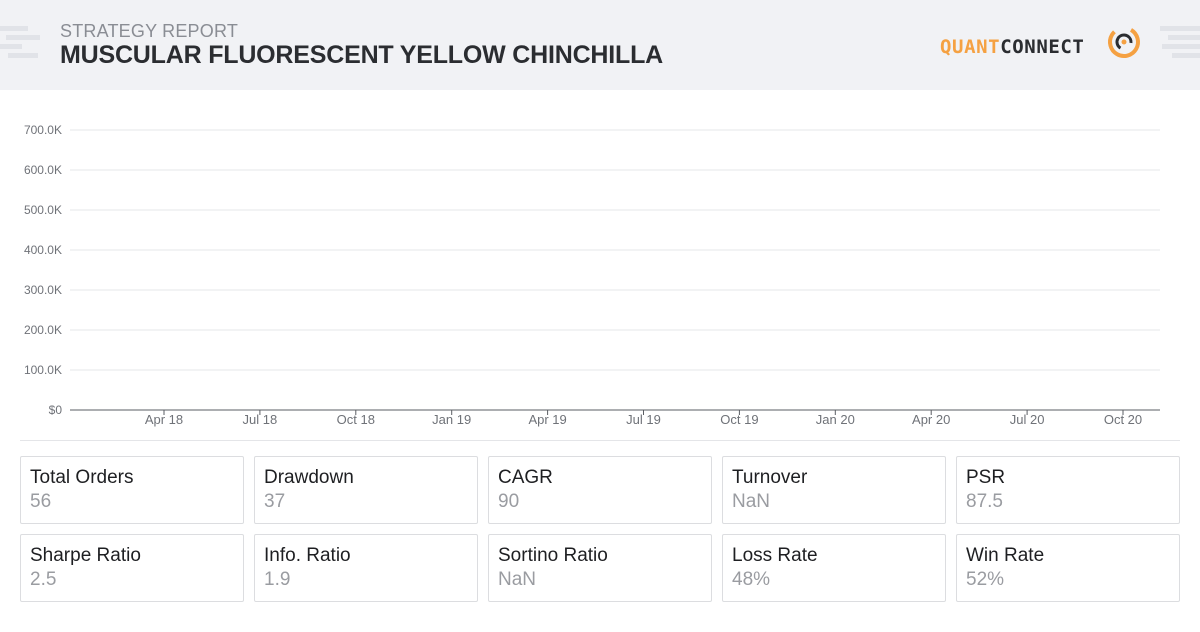  What do you see at coordinates (275, 501) in the screenshot?
I see `metric-value: 37` at bounding box center [275, 501].